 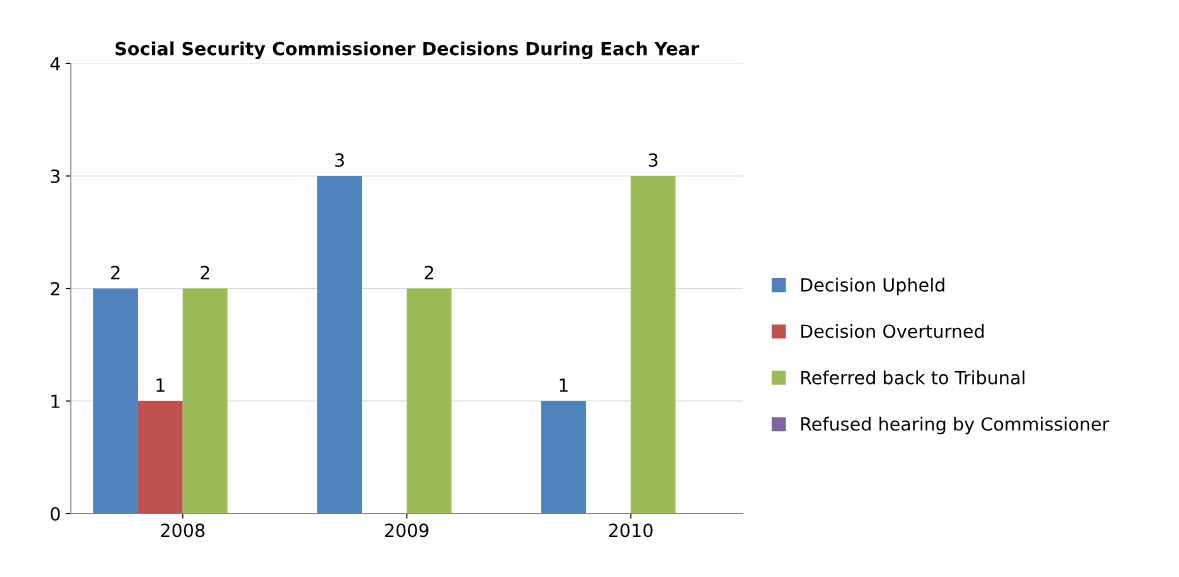 I want to click on legend-label: Decision Overturned, so click(x=892, y=331).